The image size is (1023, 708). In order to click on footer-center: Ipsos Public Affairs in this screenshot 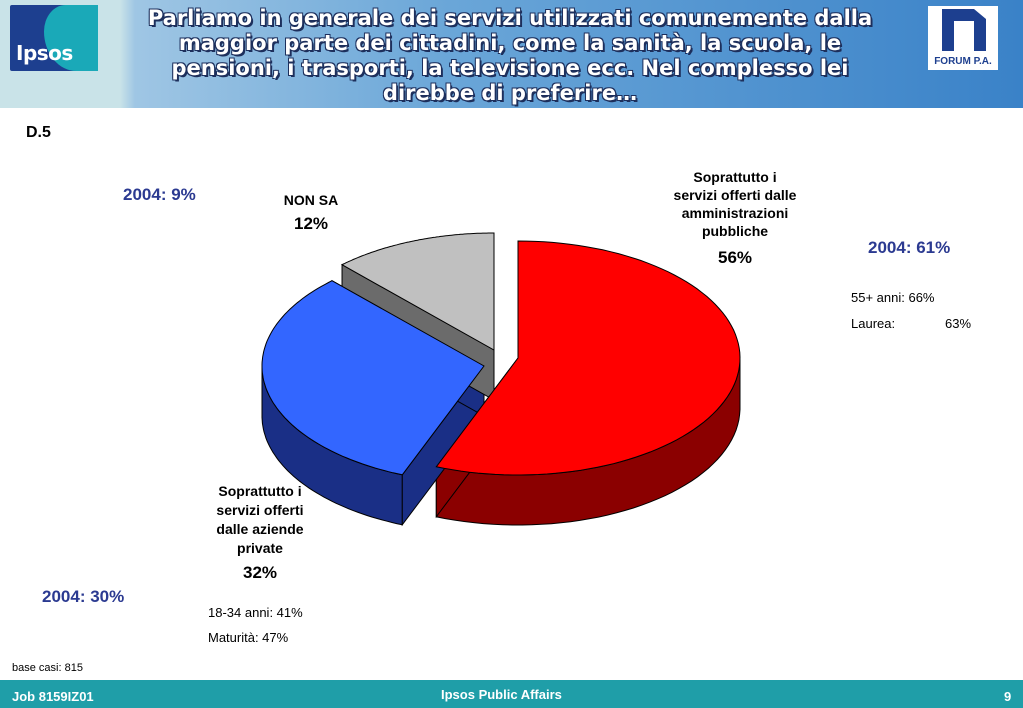, I will do `click(501, 694)`.